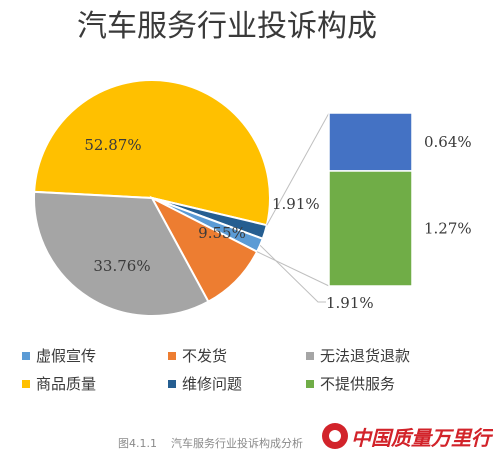 Image resolution: width=493 pixels, height=460 pixels. Describe the element at coordinates (448, 142) in the screenshot. I see `data-label-sub-bar-0: 0.64%` at that location.